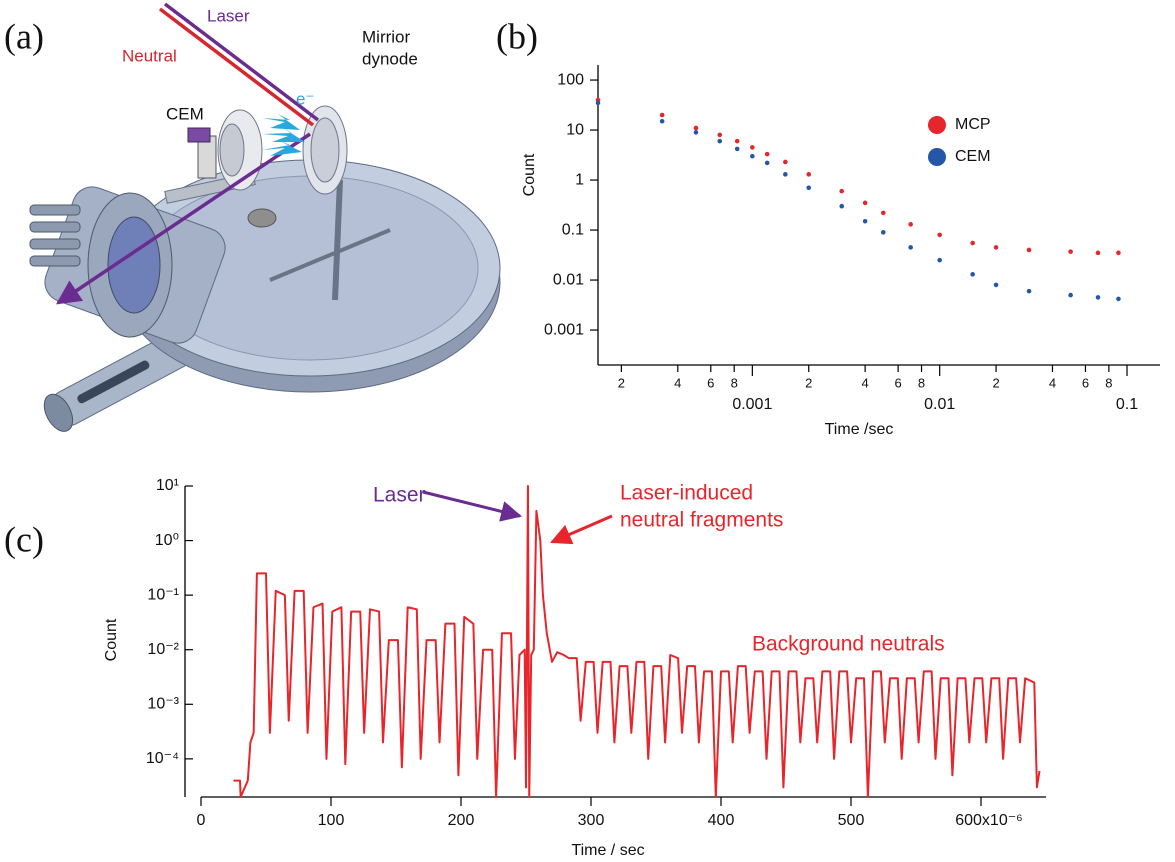  What do you see at coordinates (149, 55) in the screenshot?
I see `diagram-label: Neutral` at bounding box center [149, 55].